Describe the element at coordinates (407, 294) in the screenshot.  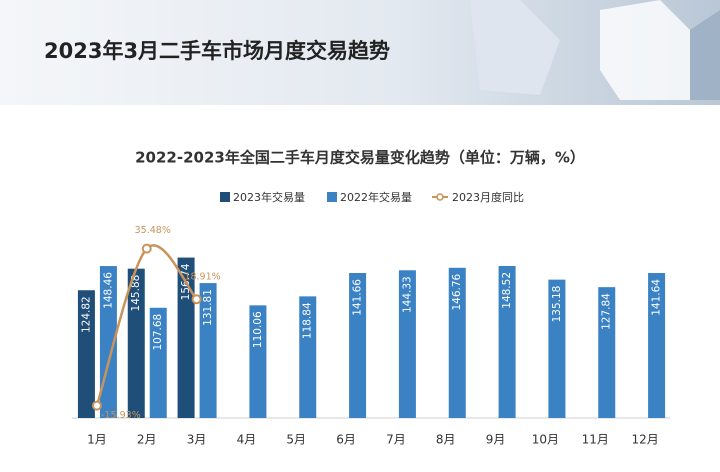
I see `bar-value-label: 144.33` at that location.